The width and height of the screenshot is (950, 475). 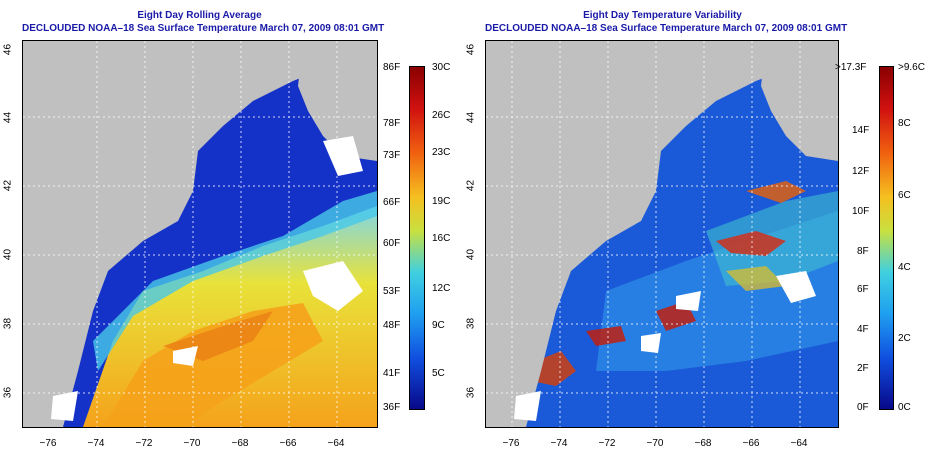 I want to click on left-cb-f-66: 66F, so click(x=392, y=202).